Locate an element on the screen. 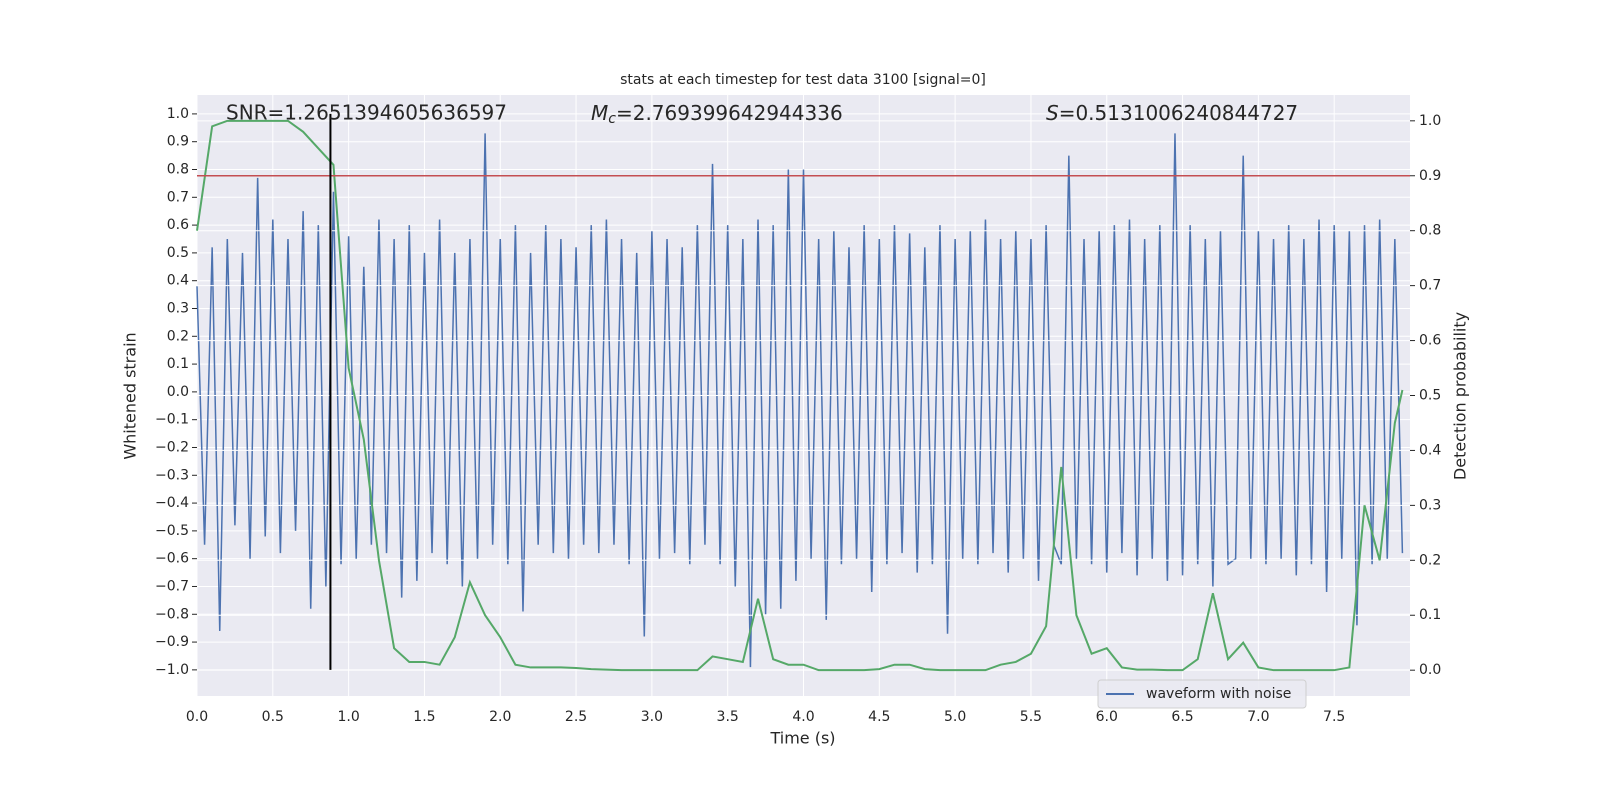  y2-tick-label: 0.3 is located at coordinates (1430, 505).